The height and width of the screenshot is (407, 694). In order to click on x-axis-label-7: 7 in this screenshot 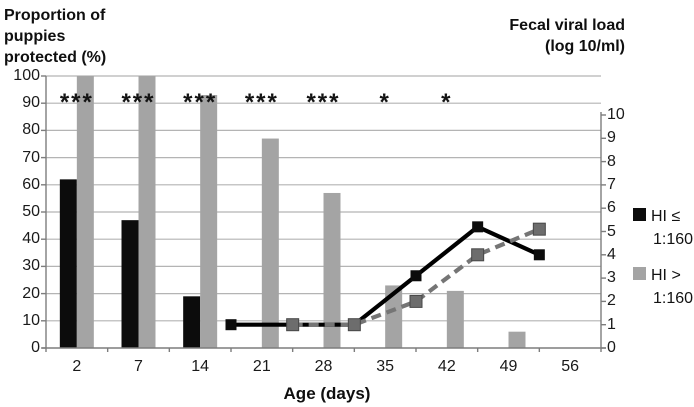, I will do `click(138, 366)`.